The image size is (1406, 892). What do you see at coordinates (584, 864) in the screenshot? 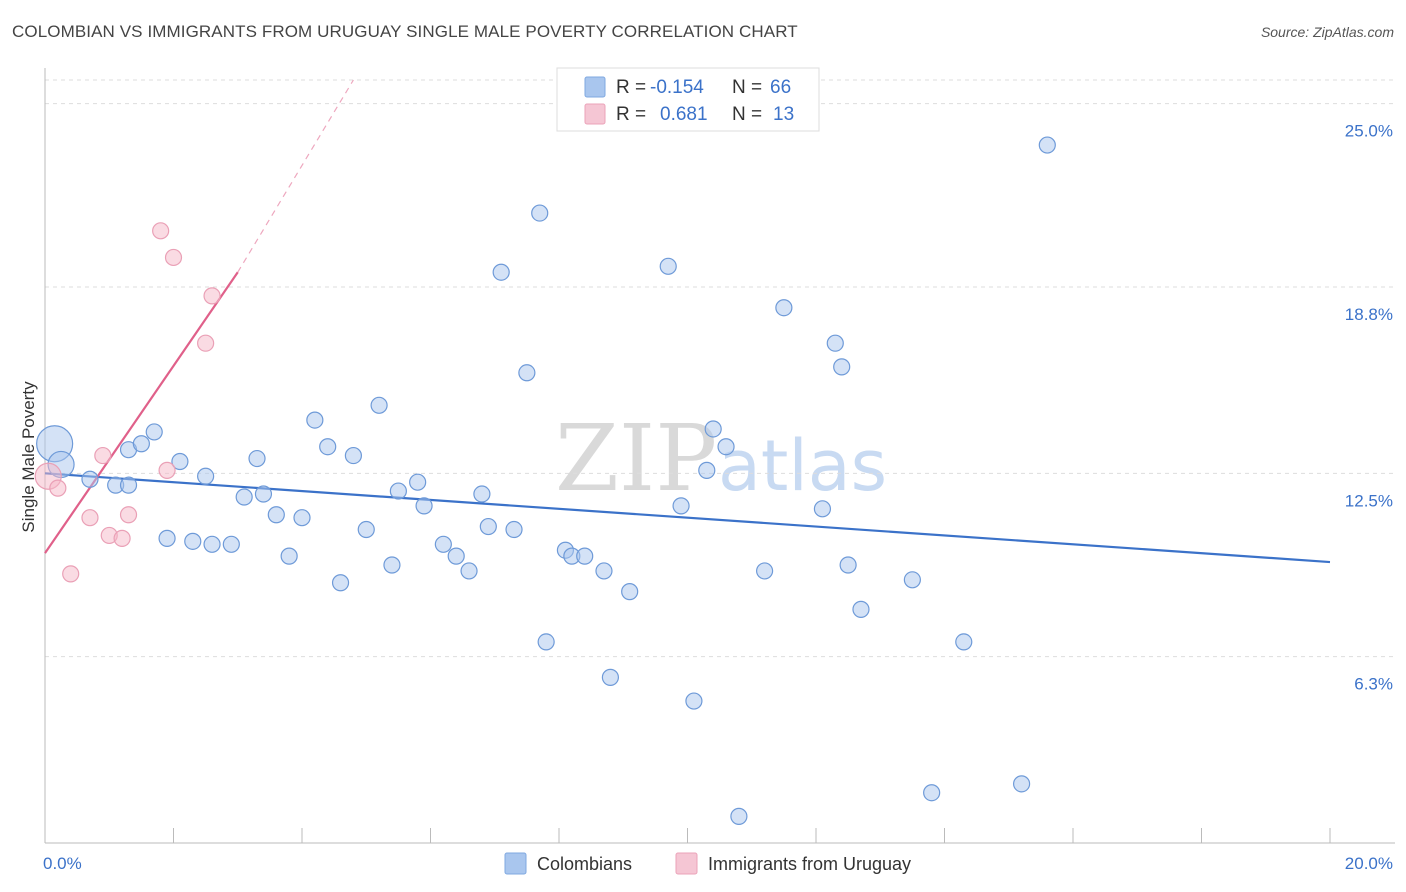
I see `bottom-legend-colombians: Colombians` at bounding box center [584, 864].